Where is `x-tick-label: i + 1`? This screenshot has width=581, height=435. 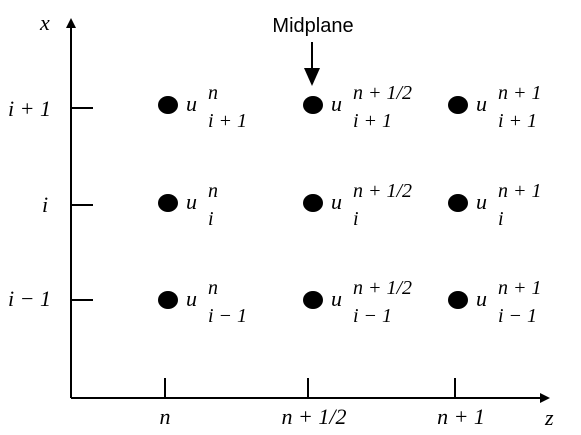 x-tick-label: i + 1 is located at coordinates (29, 108).